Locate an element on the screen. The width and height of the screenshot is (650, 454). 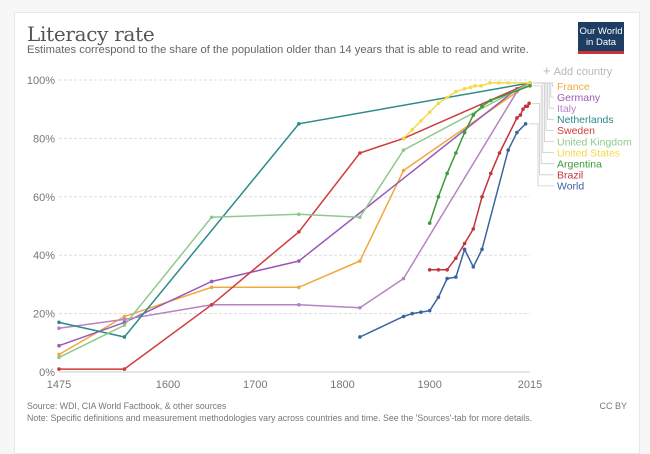
series-brazil is located at coordinates (479, 186).